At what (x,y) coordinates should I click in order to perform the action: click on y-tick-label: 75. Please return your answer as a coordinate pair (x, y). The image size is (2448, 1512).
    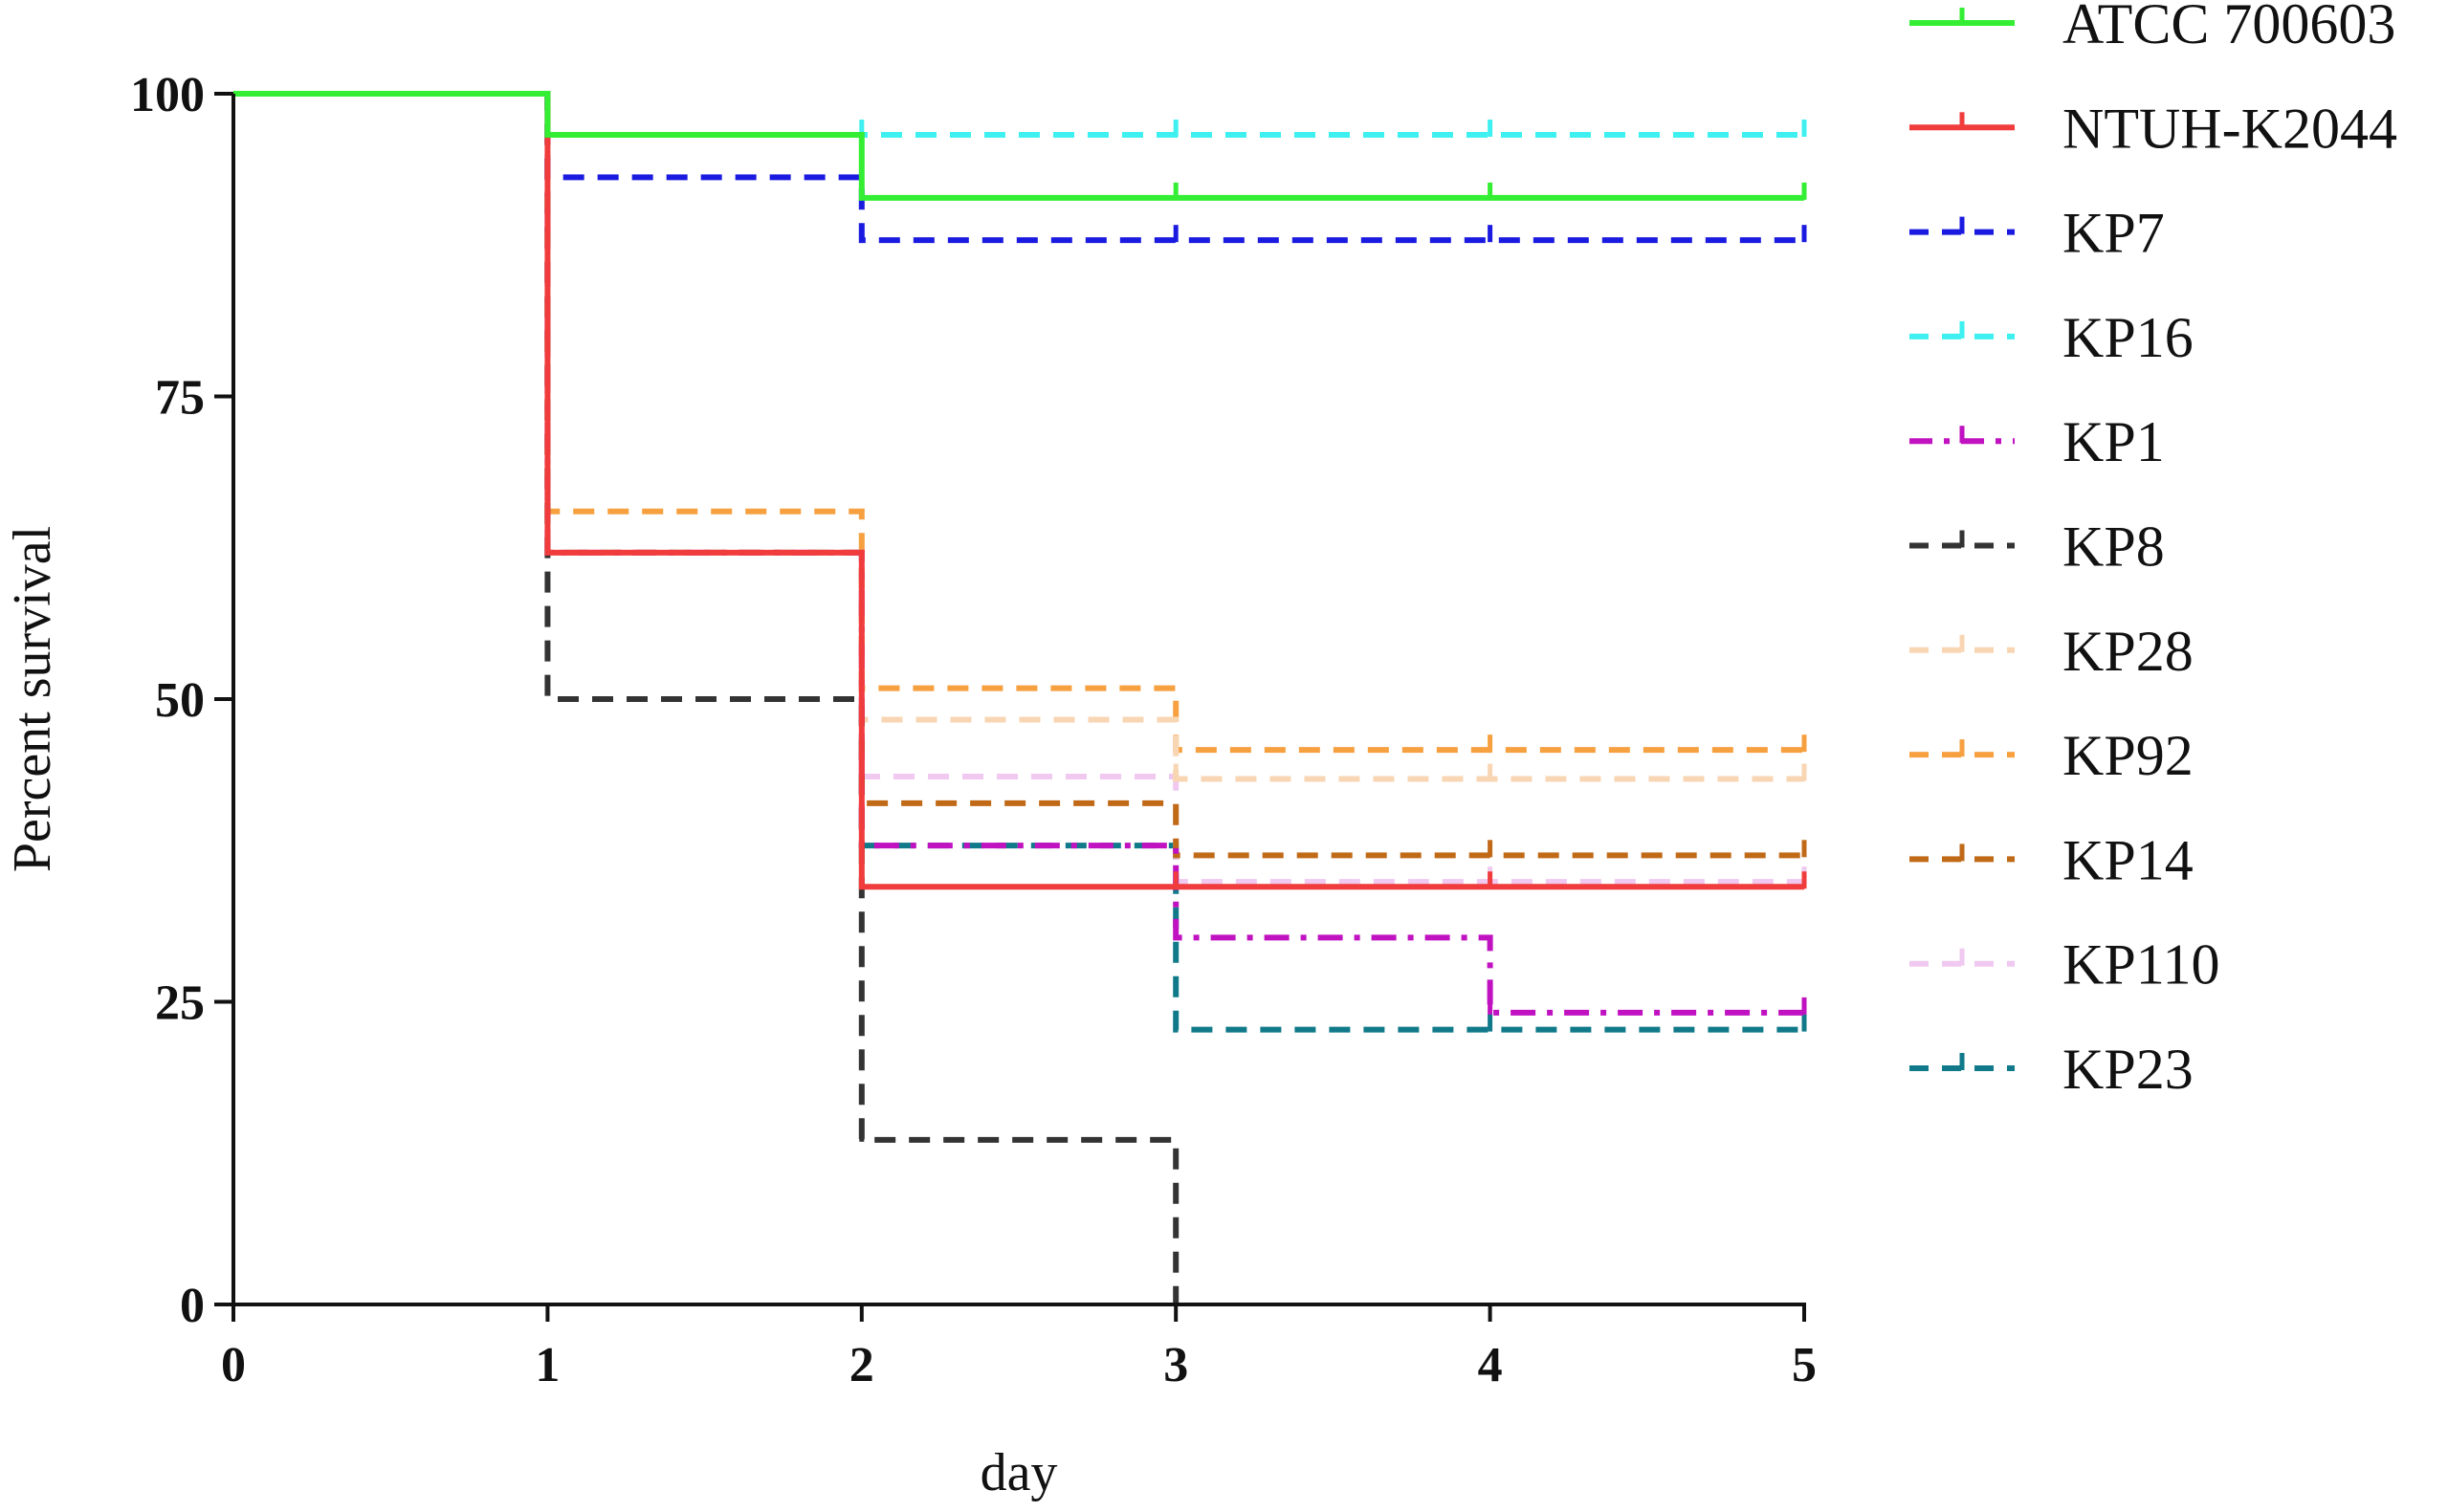
    Looking at the image, I should click on (180, 398).